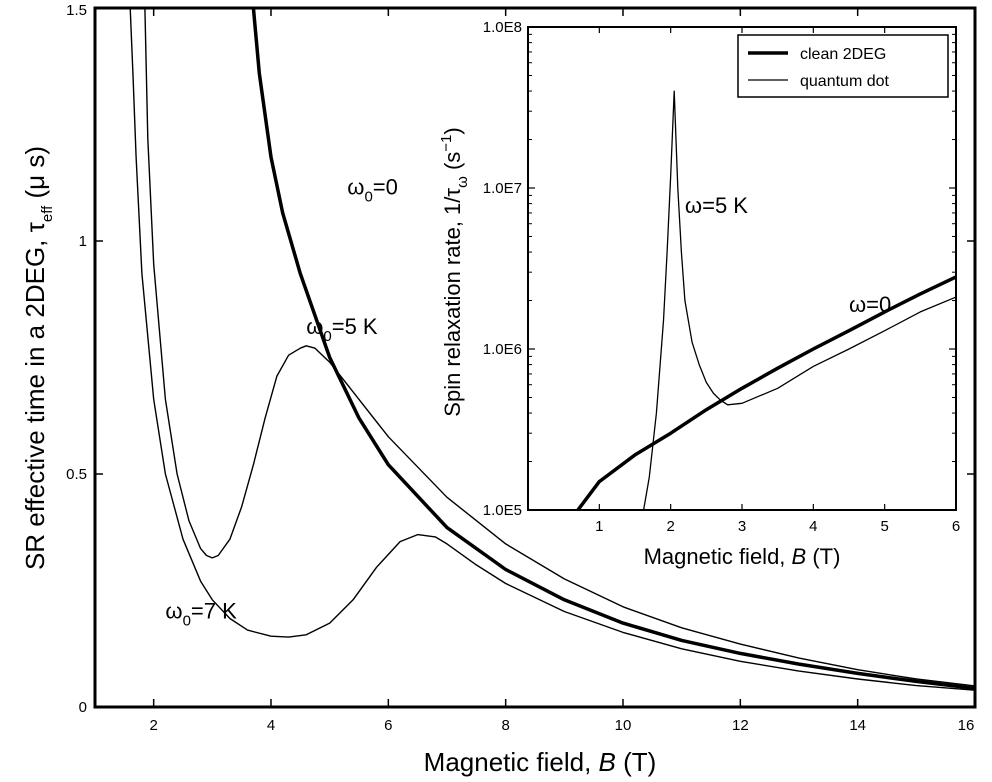 This screenshot has width=992, height=782. Describe the element at coordinates (452, 130) in the screenshot. I see `inset-y-axis-title-close: )` at that location.